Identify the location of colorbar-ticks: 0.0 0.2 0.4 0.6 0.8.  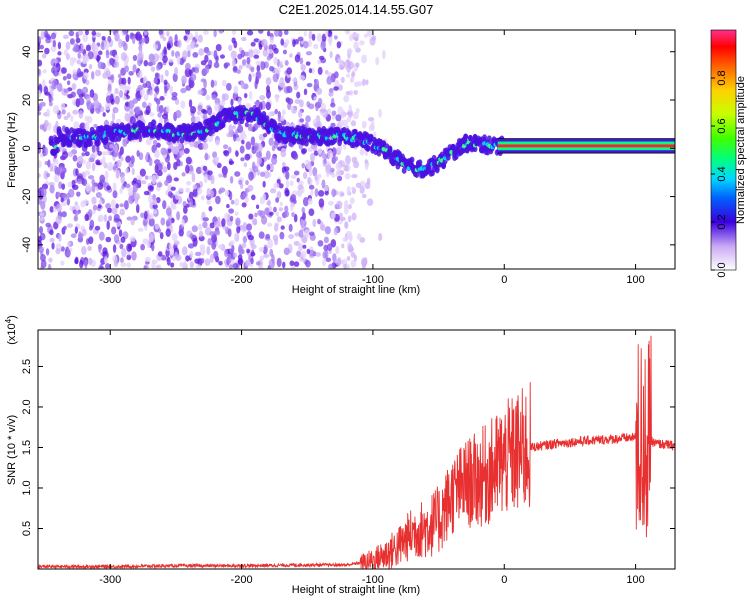
(719, 174).